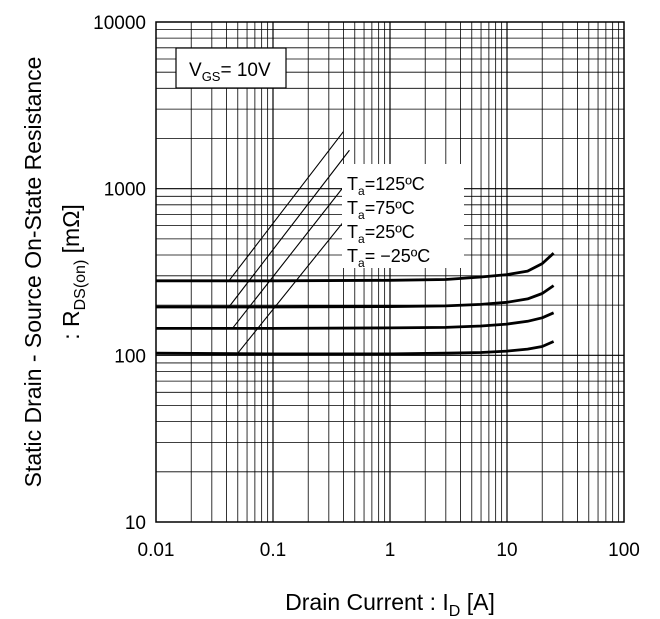 The height and width of the screenshot is (619, 660). I want to click on series-lines, so click(355, 304).